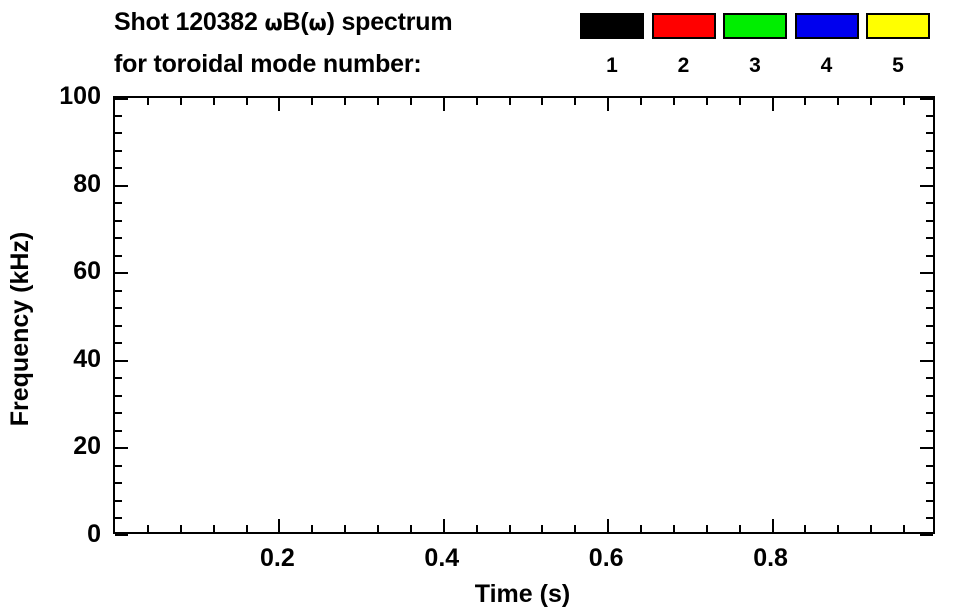 The image size is (963, 615). I want to click on chart-title-line-2: for toroidal mode number:, so click(268, 64).